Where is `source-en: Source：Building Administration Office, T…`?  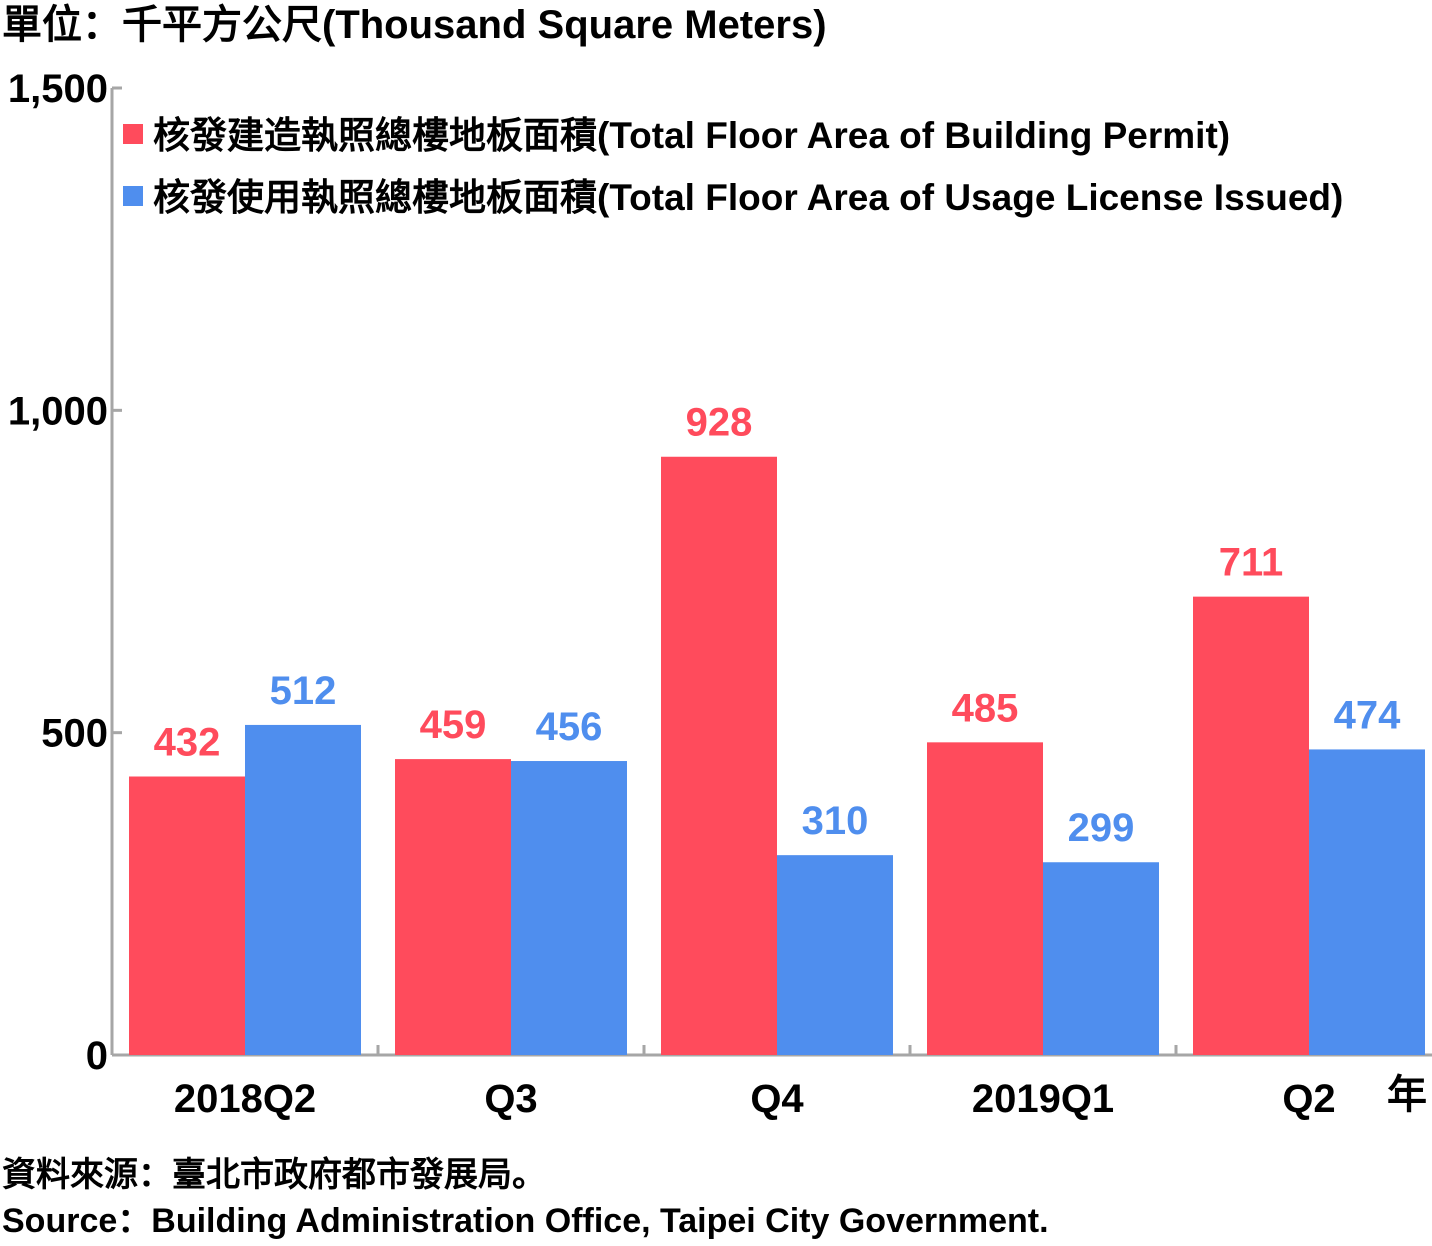
source-en: Source：Building Administration Office, T… is located at coordinates (525, 1221).